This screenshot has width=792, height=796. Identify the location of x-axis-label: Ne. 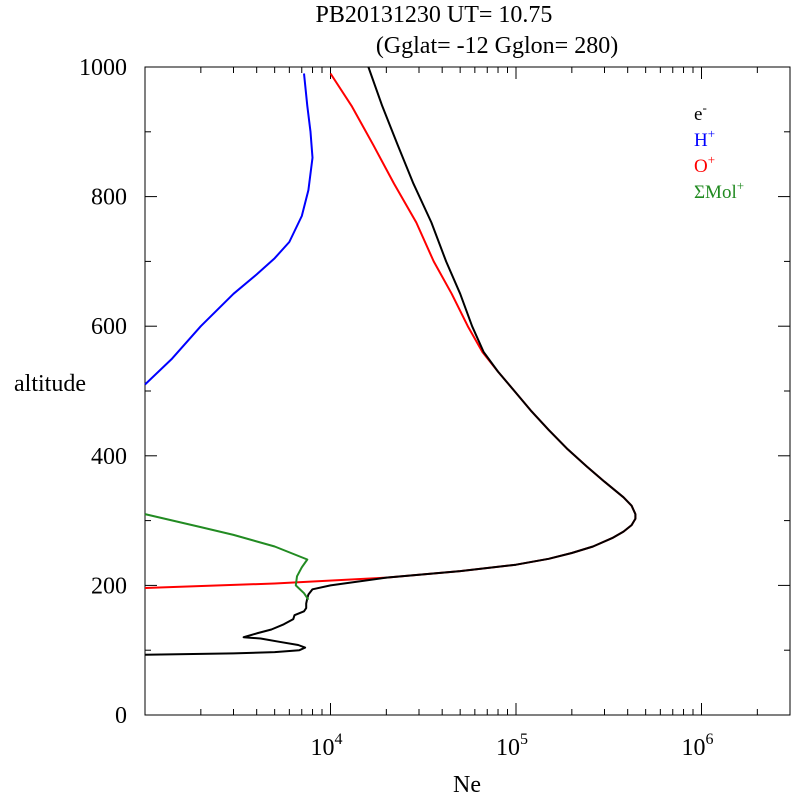
(467, 784).